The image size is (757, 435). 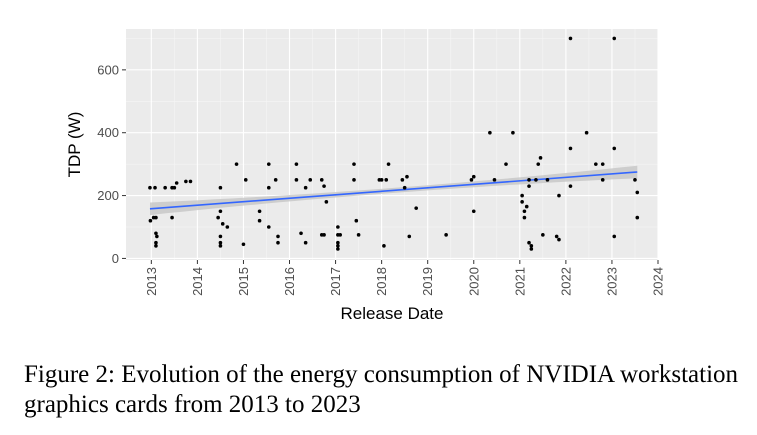 What do you see at coordinates (658, 281) in the screenshot?
I see `x-tick-label: 2024` at bounding box center [658, 281].